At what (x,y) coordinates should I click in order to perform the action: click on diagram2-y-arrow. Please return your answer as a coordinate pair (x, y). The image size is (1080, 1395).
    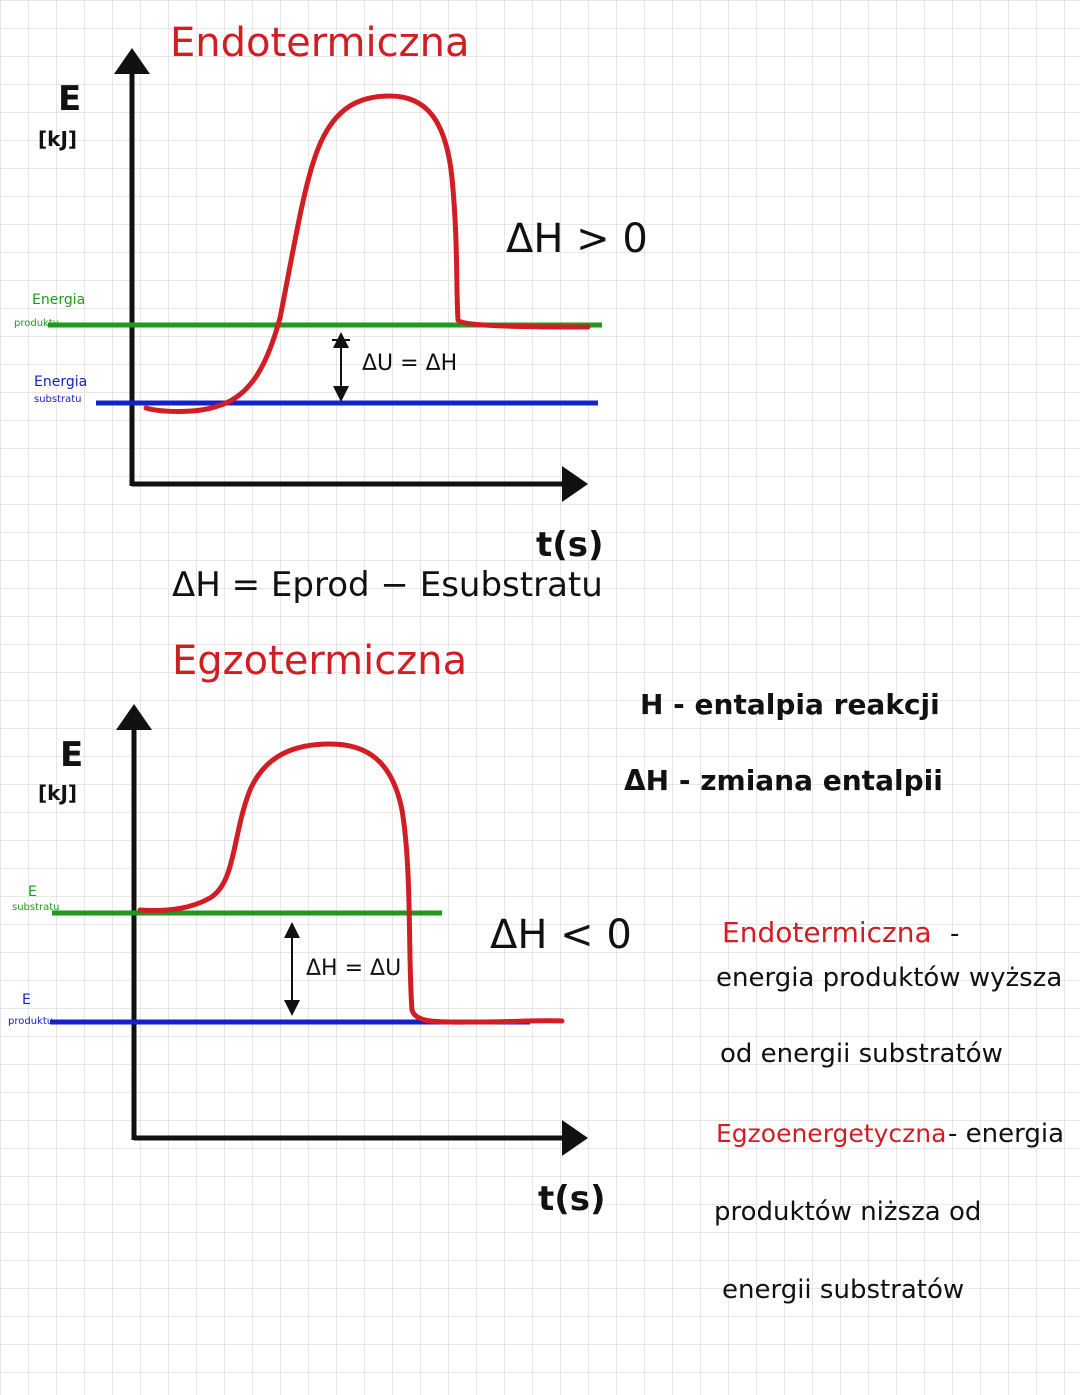
    Looking at the image, I should click on (134, 717).